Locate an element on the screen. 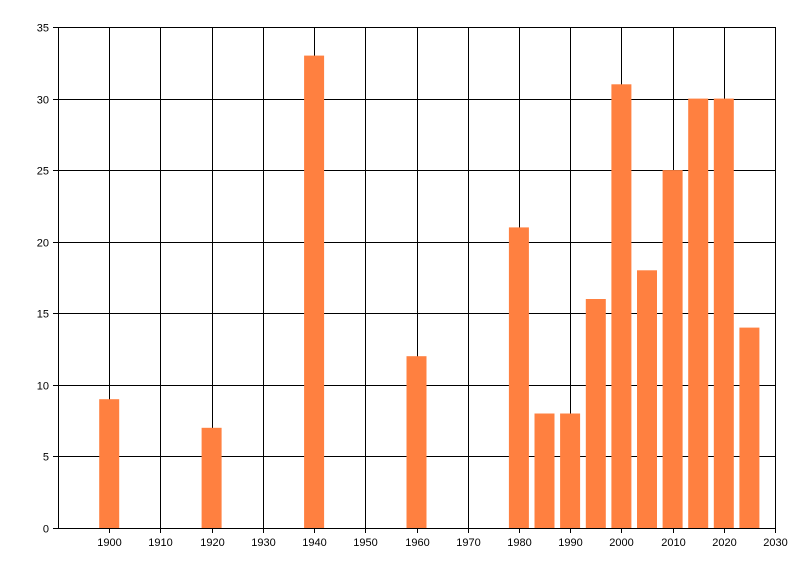 The image size is (800, 576). x-tick-label: 1950 is located at coordinates (365, 543).